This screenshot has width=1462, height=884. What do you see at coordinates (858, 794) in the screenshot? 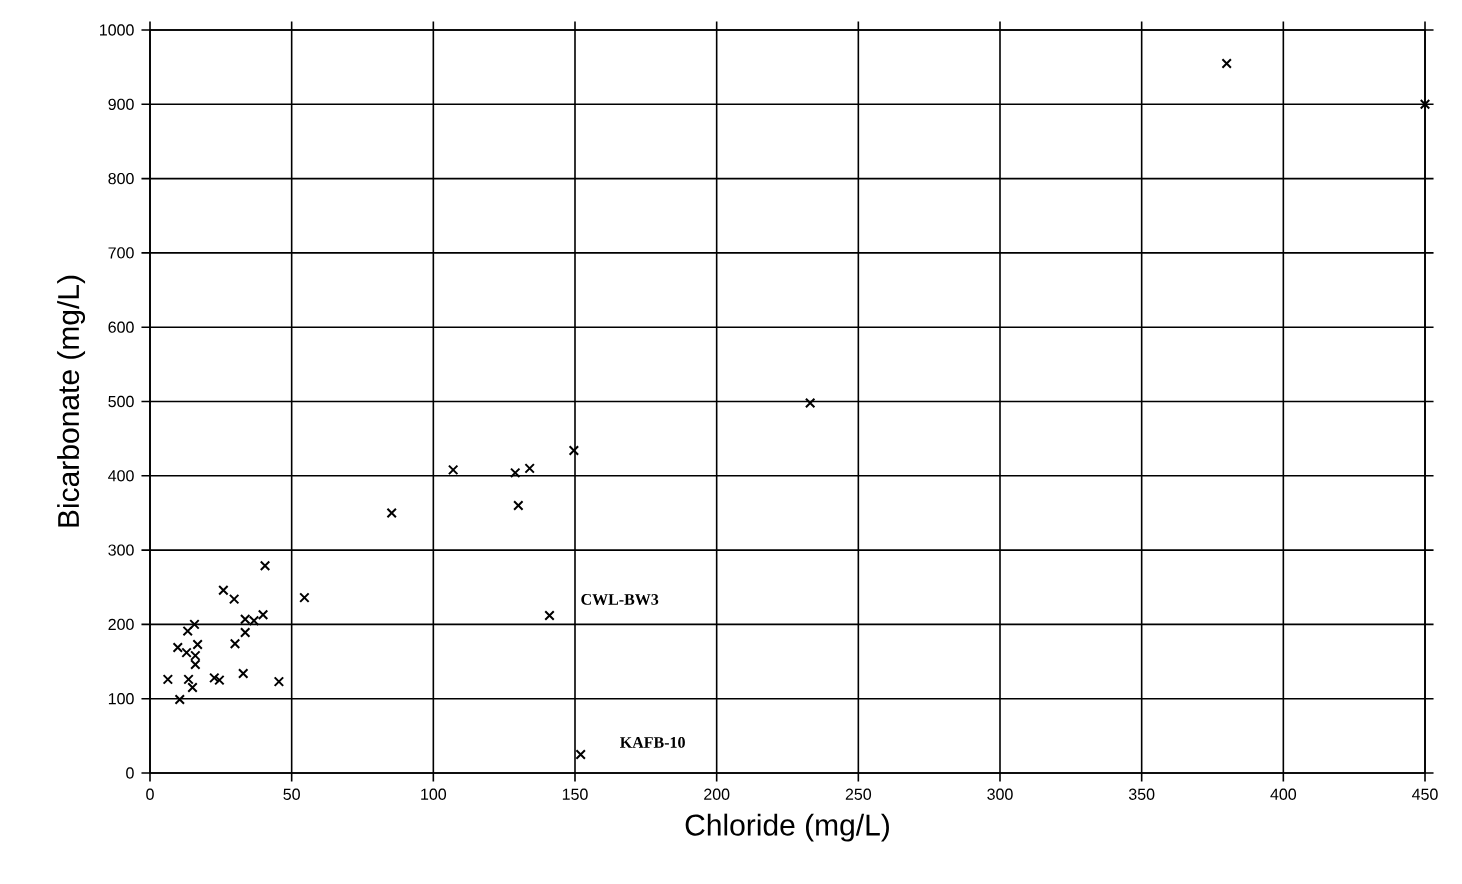
I see `x-tick-label: 250` at bounding box center [858, 794].